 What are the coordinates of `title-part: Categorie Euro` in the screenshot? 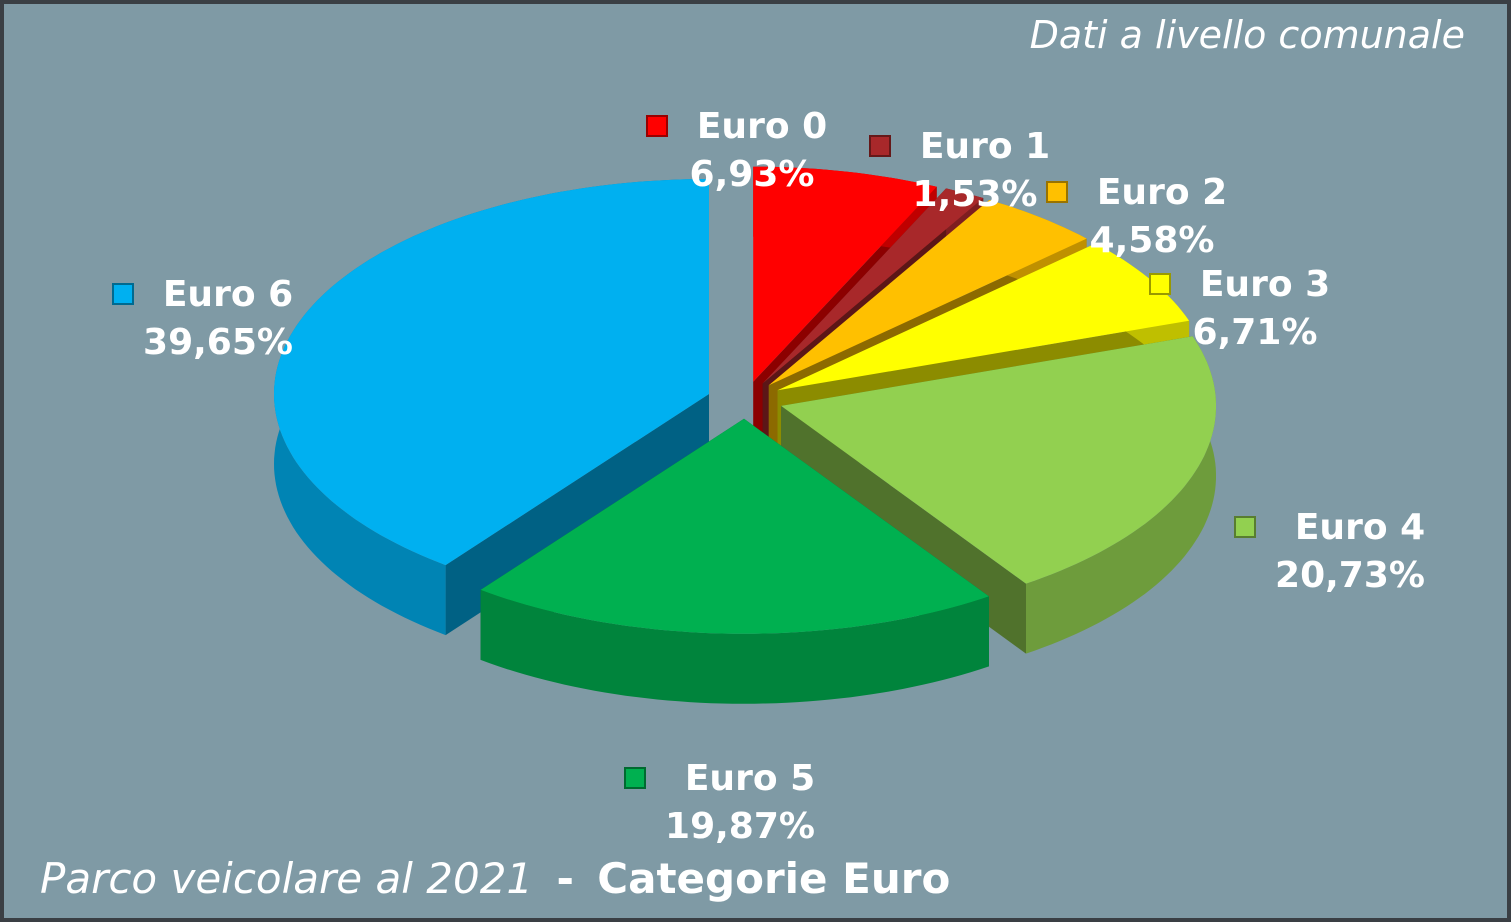 It's located at (773, 878).